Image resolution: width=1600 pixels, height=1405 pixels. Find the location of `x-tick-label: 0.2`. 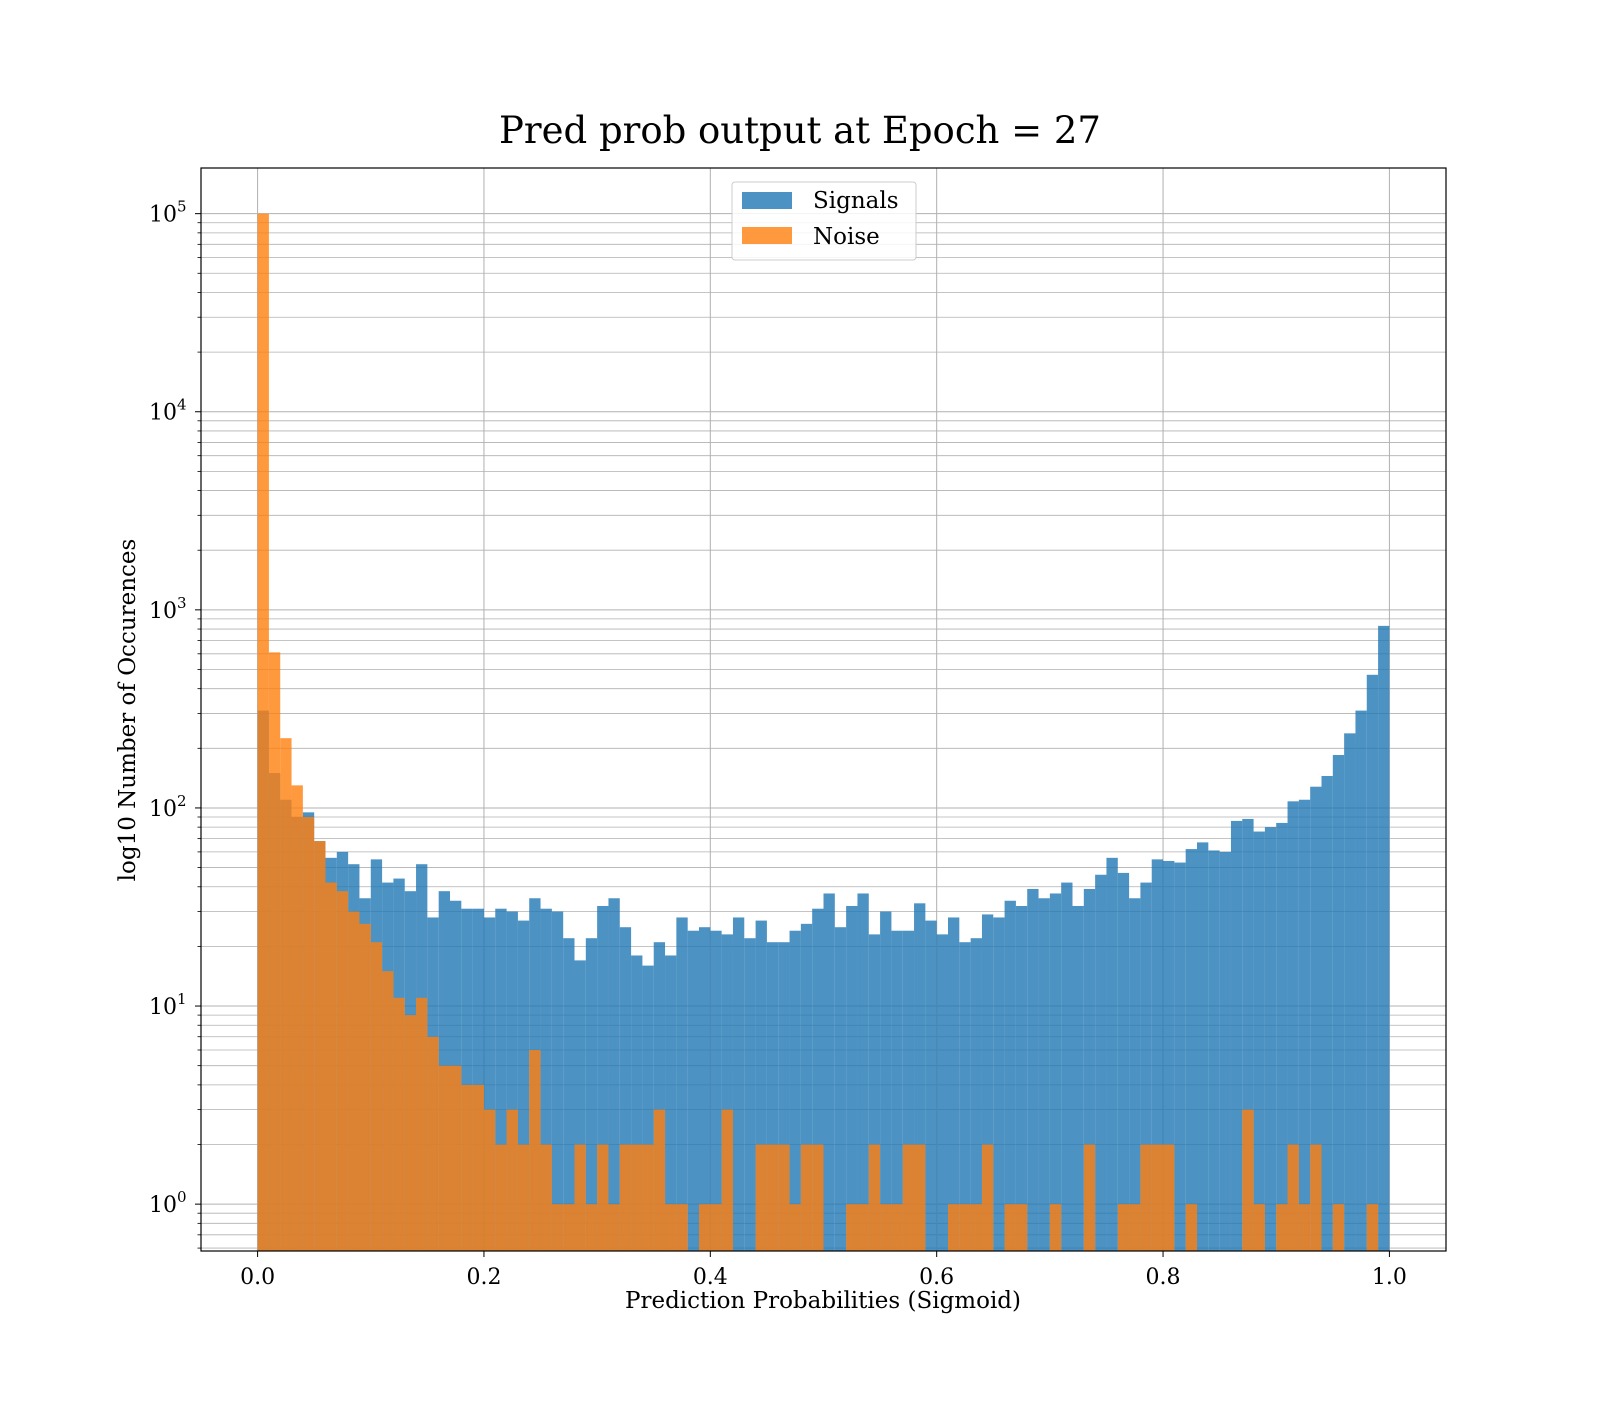

x-tick-label: 0.2 is located at coordinates (483, 1277).